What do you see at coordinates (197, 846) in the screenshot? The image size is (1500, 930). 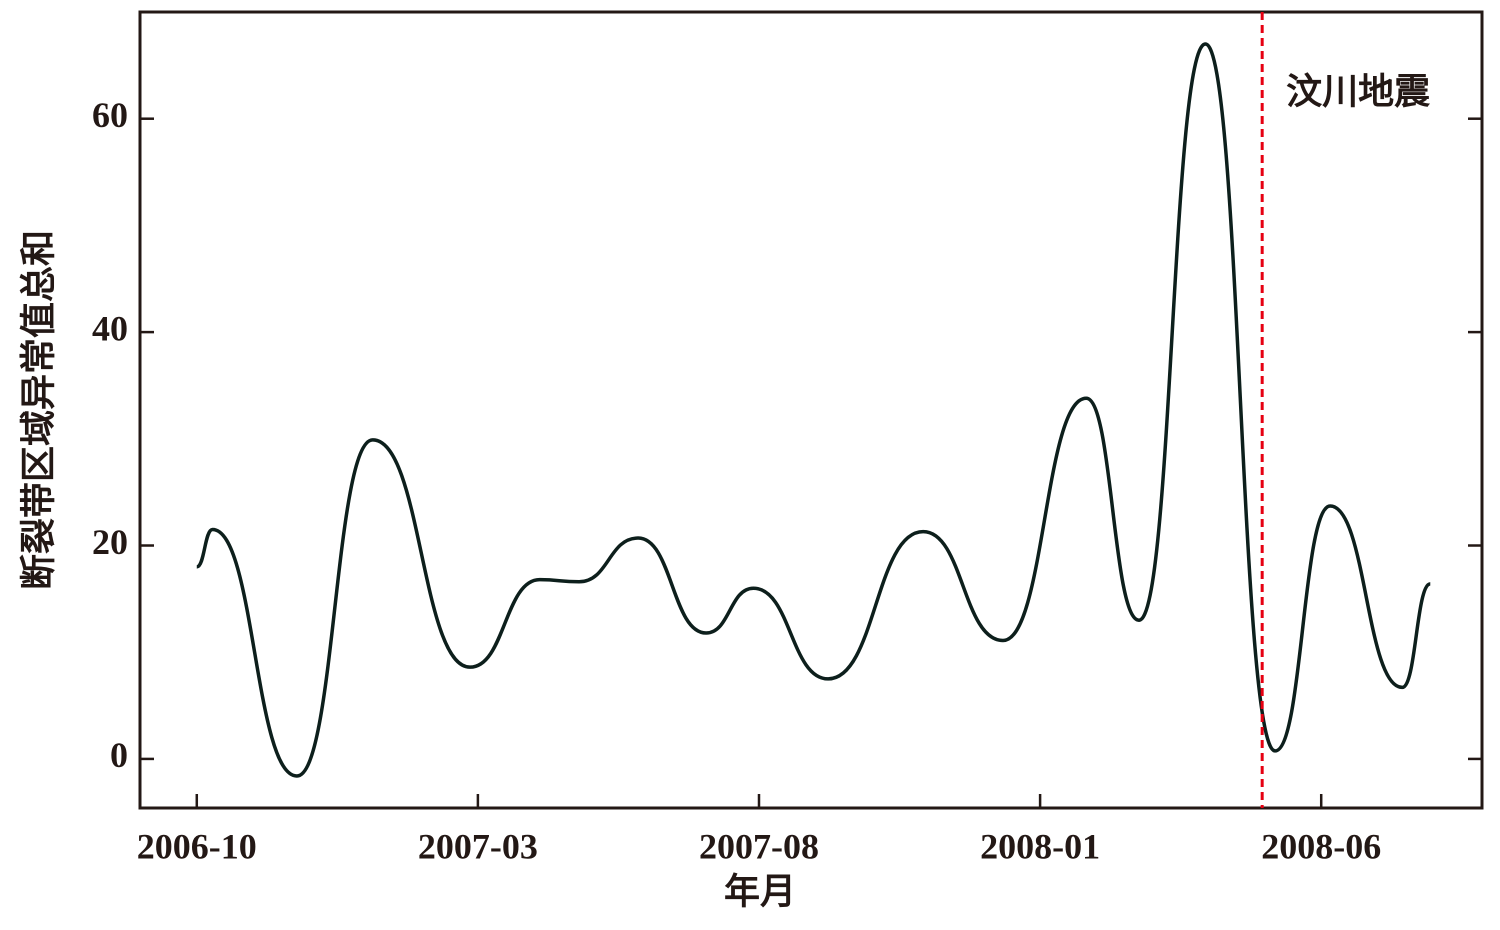 I see `x-tick-label: 2006-10` at bounding box center [197, 846].